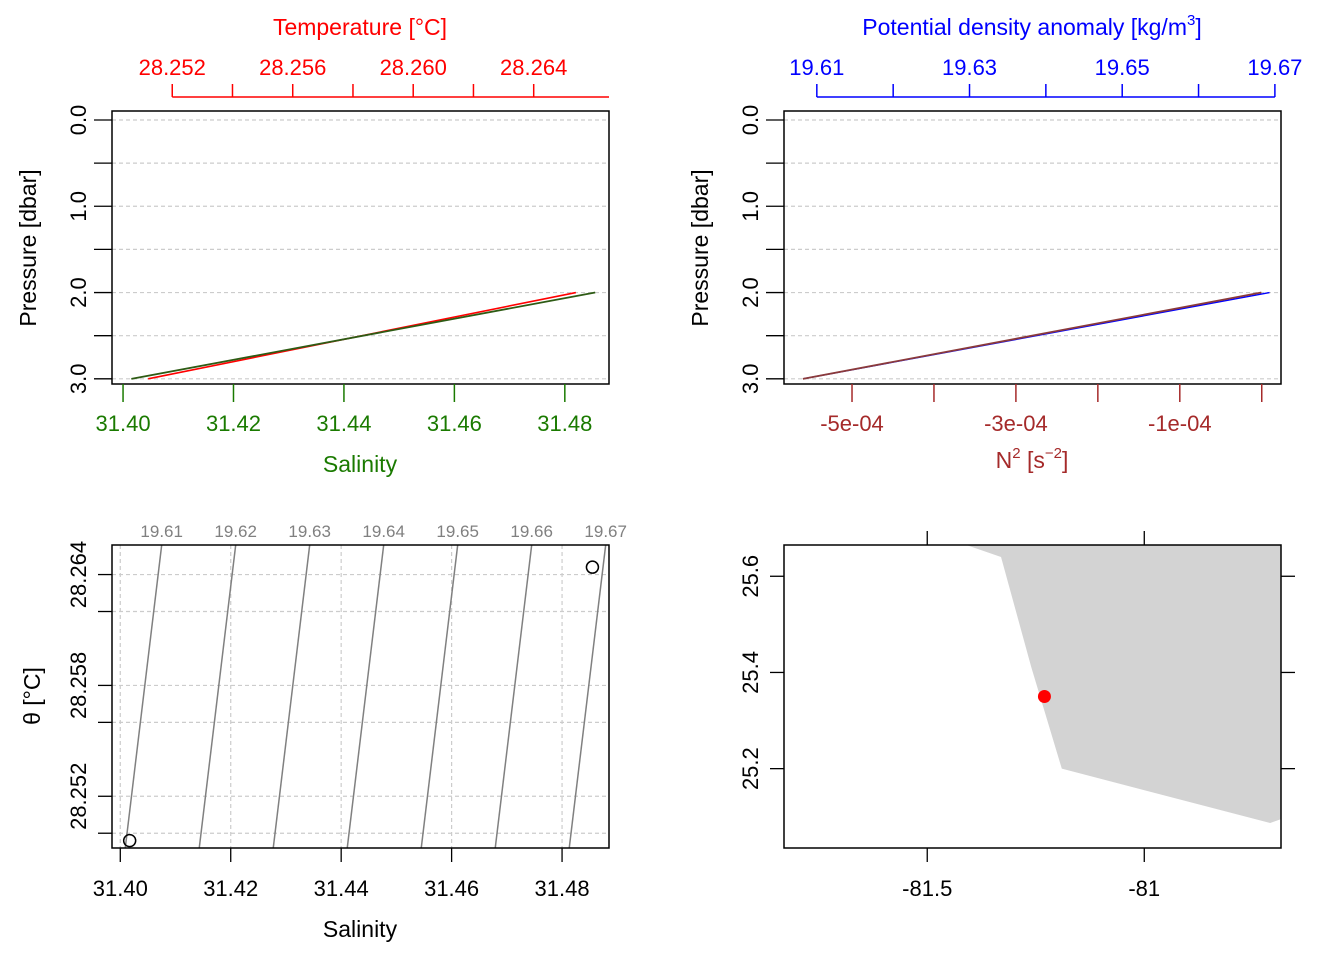 This screenshot has height=960, width=1344. I want to click on n2-tick-label: -1e-04, so click(1180, 423).